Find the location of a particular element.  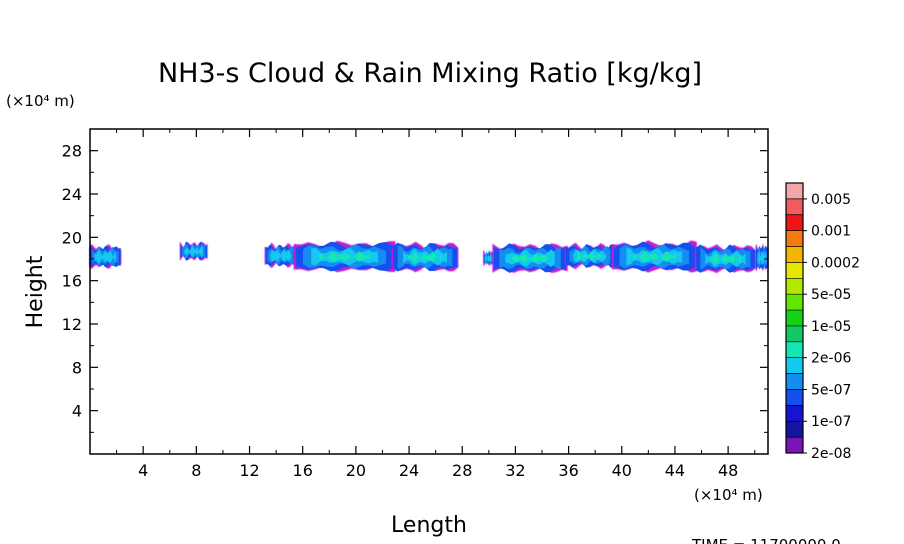

y-tick-label: 8 is located at coordinates (77, 367).